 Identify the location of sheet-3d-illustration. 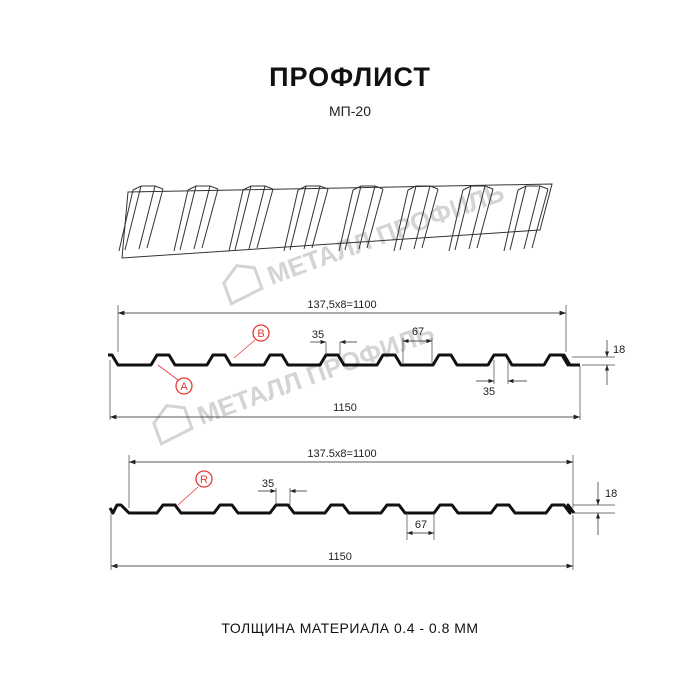
(335, 221).